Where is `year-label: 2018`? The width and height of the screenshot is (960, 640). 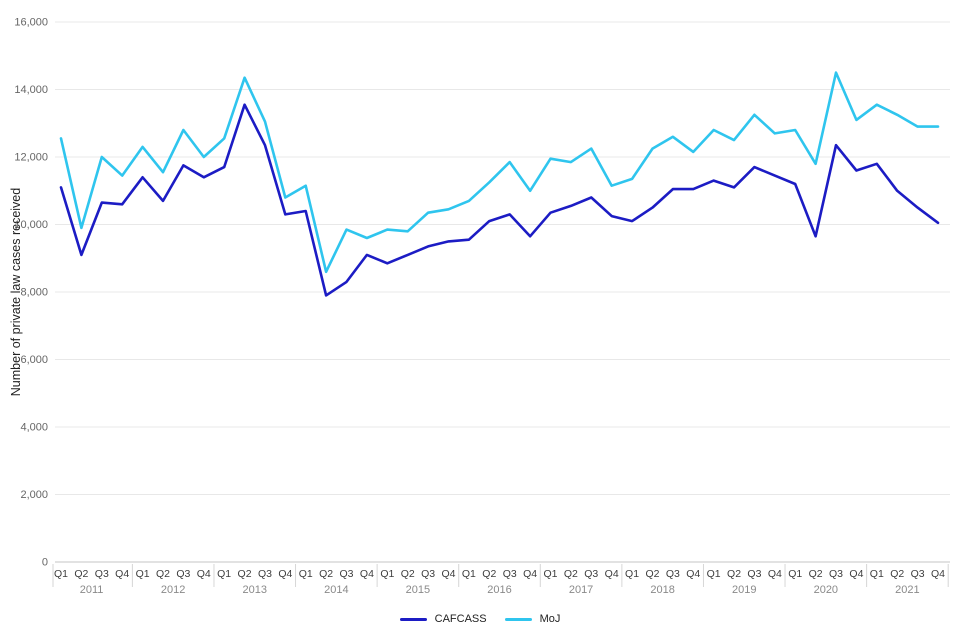
year-label: 2018 is located at coordinates (662, 590).